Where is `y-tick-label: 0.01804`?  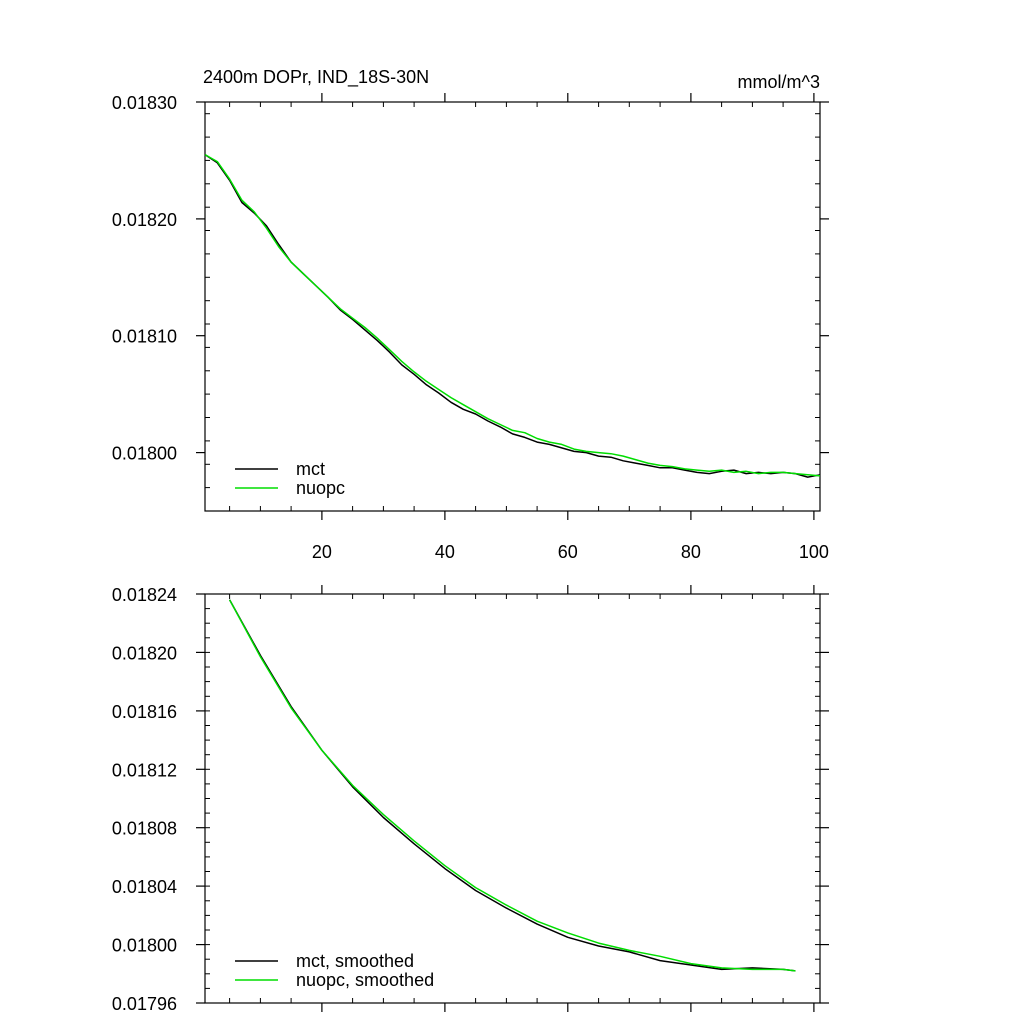 y-tick-label: 0.01804 is located at coordinates (144, 887).